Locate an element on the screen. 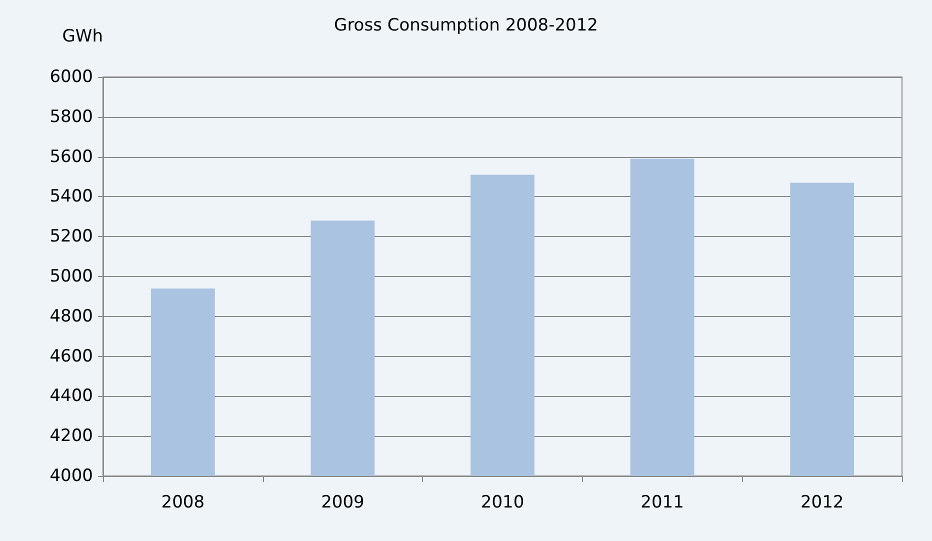 The width and height of the screenshot is (932, 541). y-axis-title: GWh is located at coordinates (82, 36).